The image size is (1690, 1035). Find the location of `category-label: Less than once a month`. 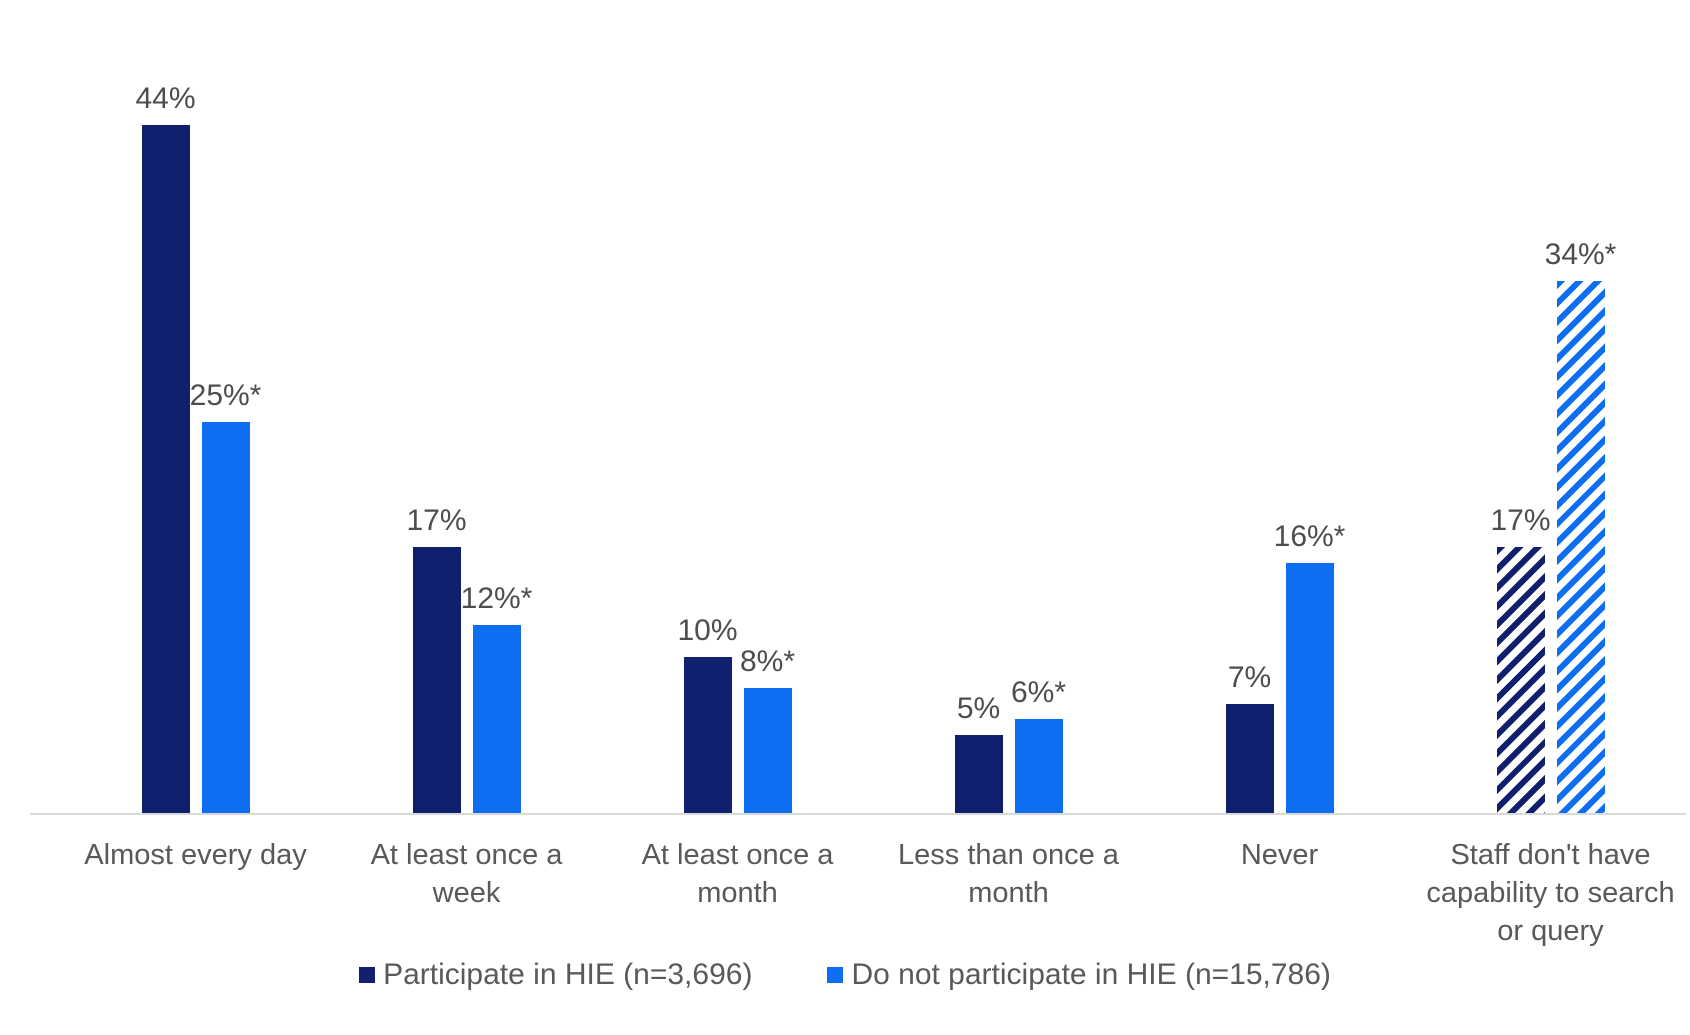

category-label: Less than once a month is located at coordinates (1008, 874).